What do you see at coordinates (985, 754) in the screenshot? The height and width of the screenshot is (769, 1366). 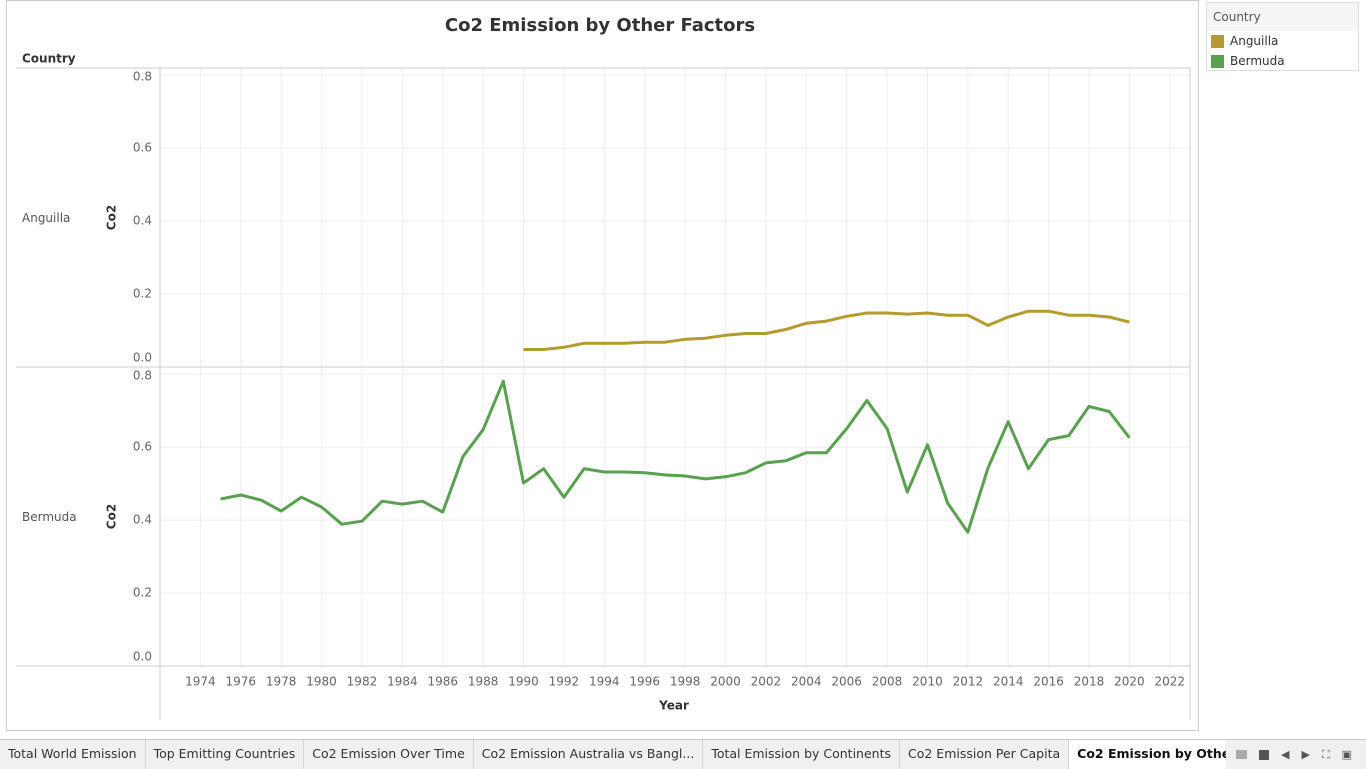 I see `sheet-tab: Co2 Emission Per Capita` at bounding box center [985, 754].